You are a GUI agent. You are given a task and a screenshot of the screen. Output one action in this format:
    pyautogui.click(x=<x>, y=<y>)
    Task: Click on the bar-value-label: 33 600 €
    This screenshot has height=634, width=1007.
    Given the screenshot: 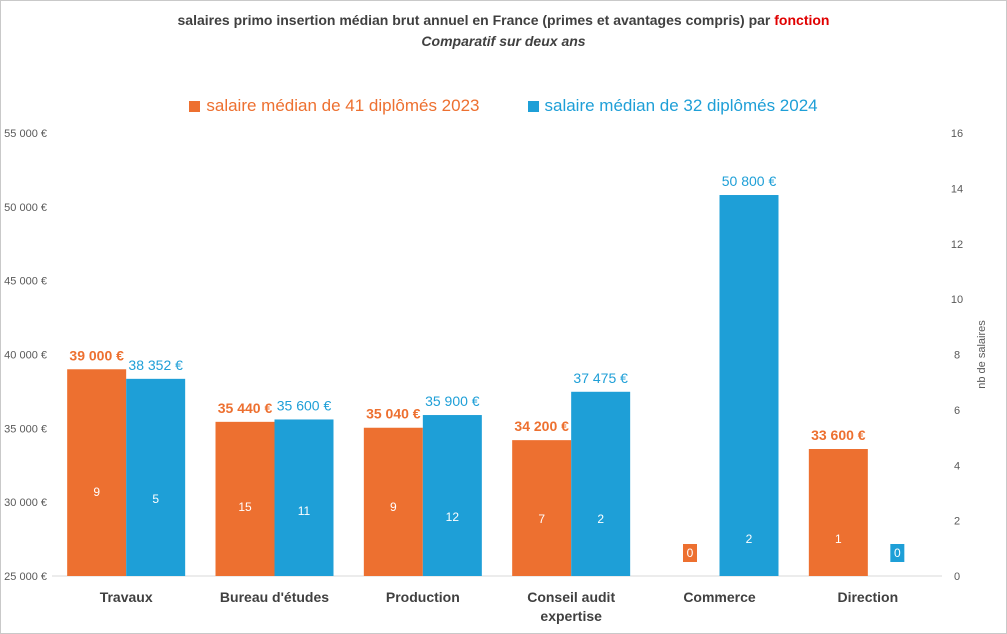 What is the action you would take?
    pyautogui.click(x=838, y=435)
    